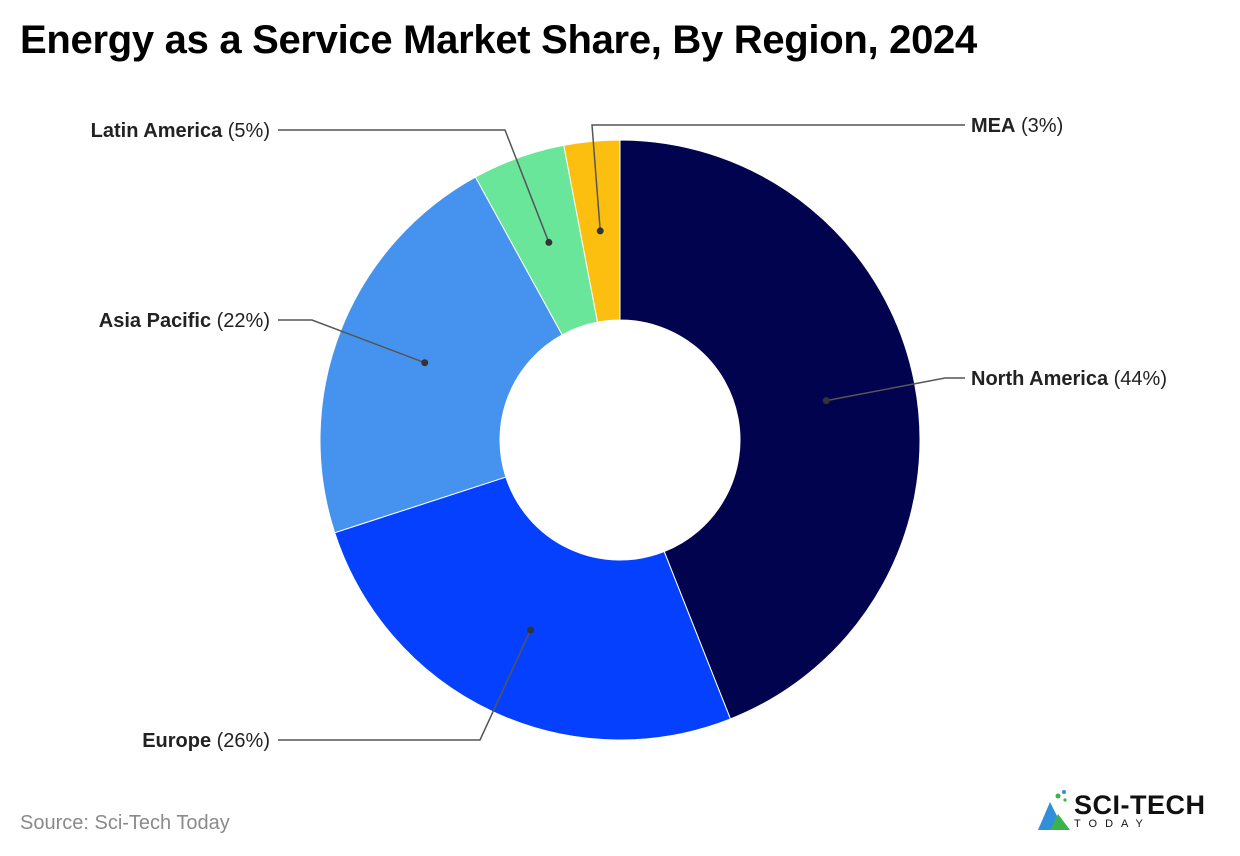 Image resolution: width=1240 pixels, height=856 pixels. I want to click on logo-name: SCI-TECH, so click(1140, 805).